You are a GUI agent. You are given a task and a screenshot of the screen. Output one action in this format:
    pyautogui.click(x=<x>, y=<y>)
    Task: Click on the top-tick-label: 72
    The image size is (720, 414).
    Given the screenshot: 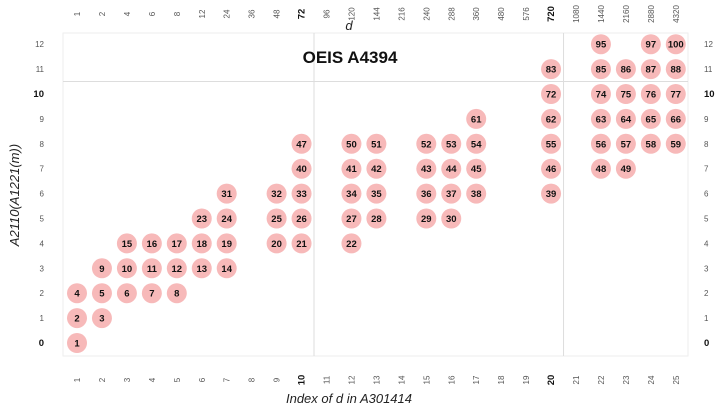 What is the action you would take?
    pyautogui.click(x=302, y=14)
    